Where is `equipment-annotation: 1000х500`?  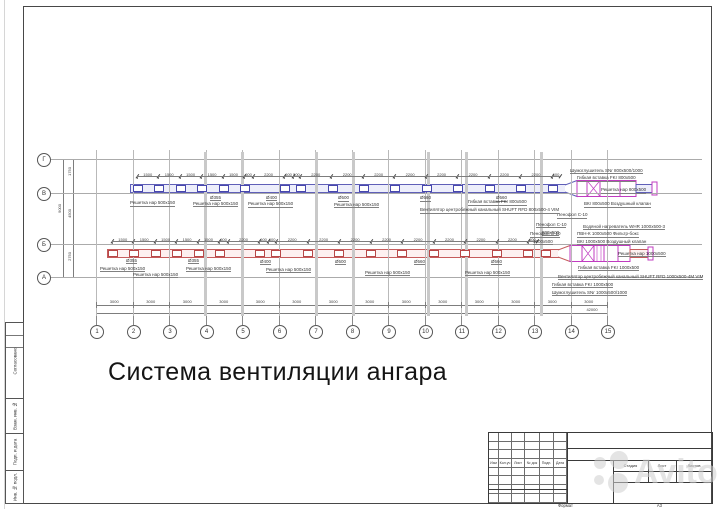
equipment-annotation: 1000х500 is located at coordinates (543, 241).